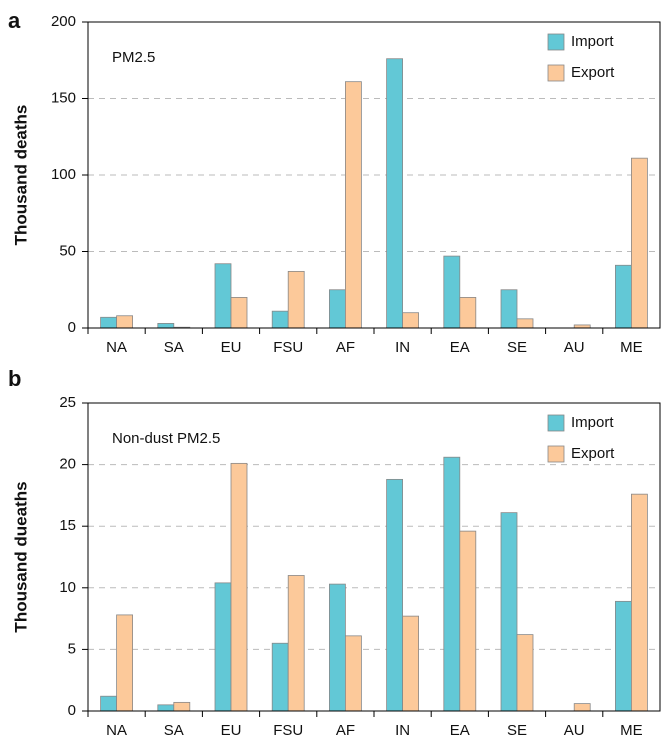 The image size is (669, 742). I want to click on annotation: PM2.5, so click(133, 57).